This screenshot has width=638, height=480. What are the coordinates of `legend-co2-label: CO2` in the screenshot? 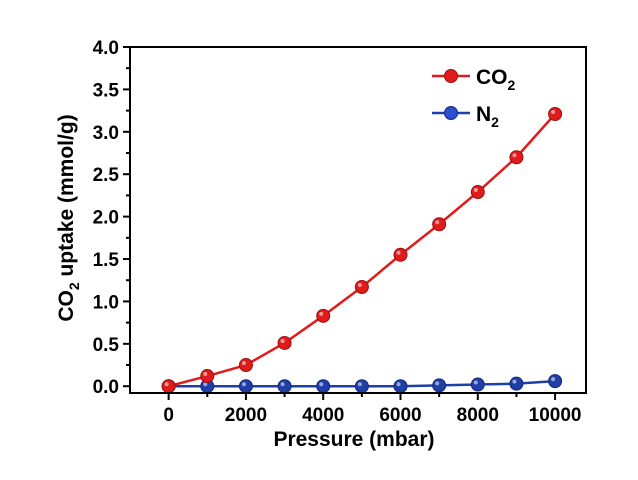 It's located at (496, 79).